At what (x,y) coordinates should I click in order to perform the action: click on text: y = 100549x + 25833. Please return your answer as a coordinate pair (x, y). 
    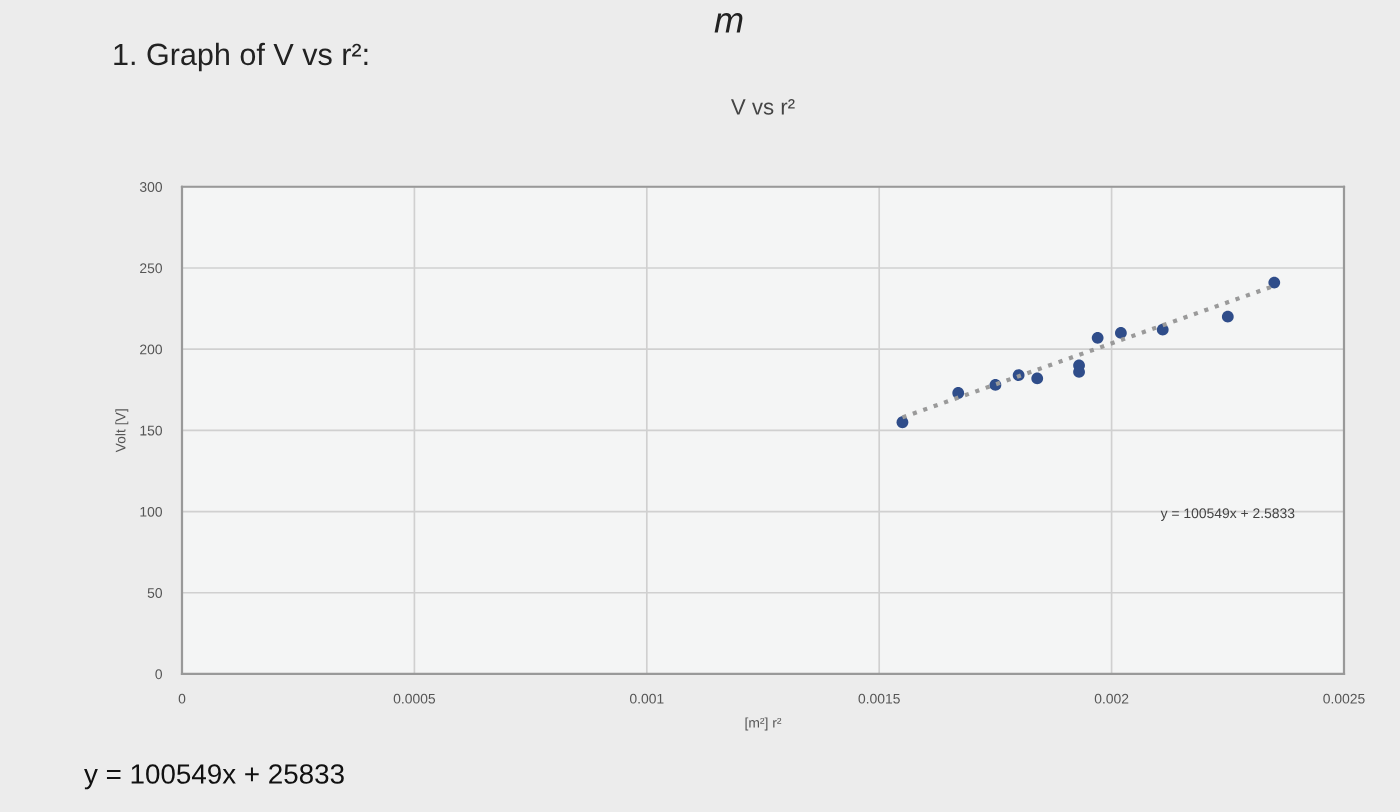
    Looking at the image, I should click on (214, 777).